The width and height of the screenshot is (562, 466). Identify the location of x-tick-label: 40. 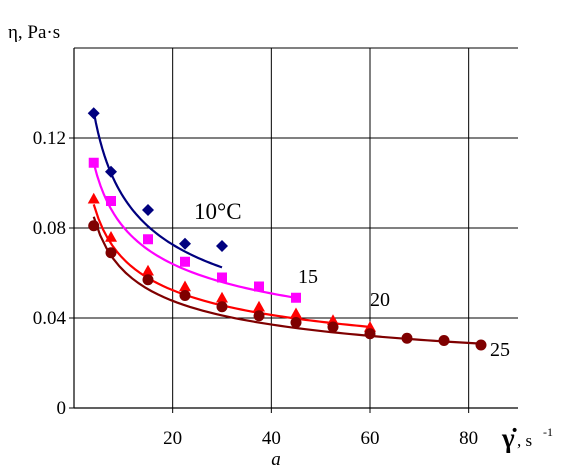
(271, 438).